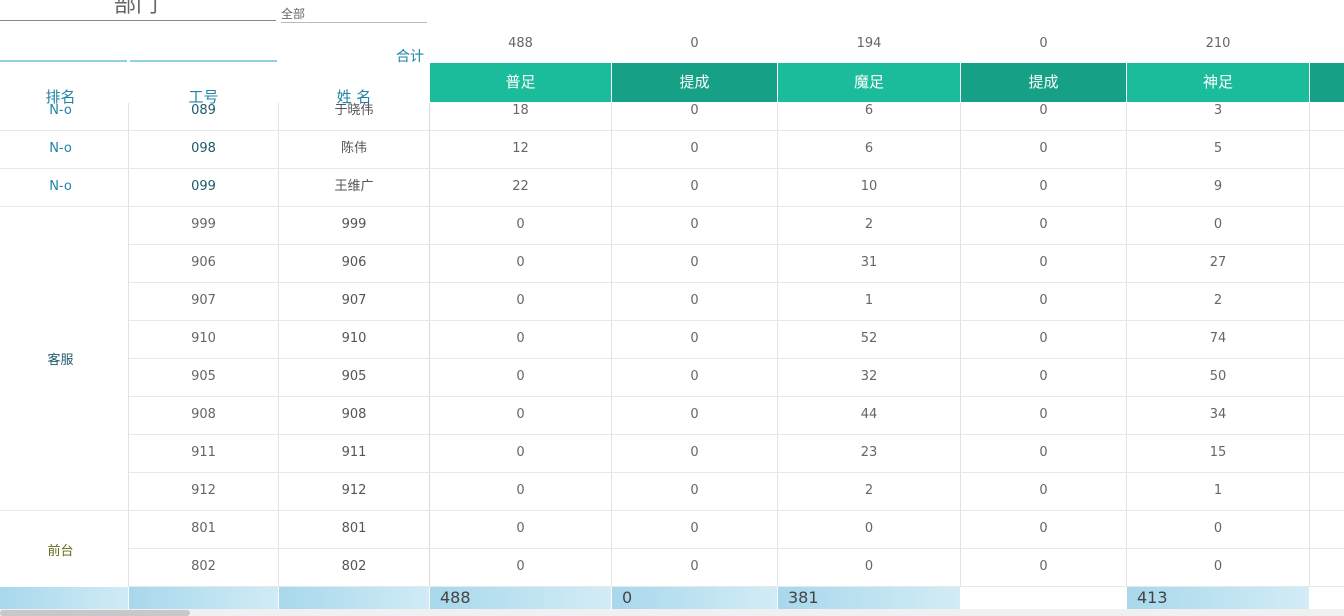 This screenshot has height=616, width=1344. I want to click on header-rank: 排名, so click(60, 97).